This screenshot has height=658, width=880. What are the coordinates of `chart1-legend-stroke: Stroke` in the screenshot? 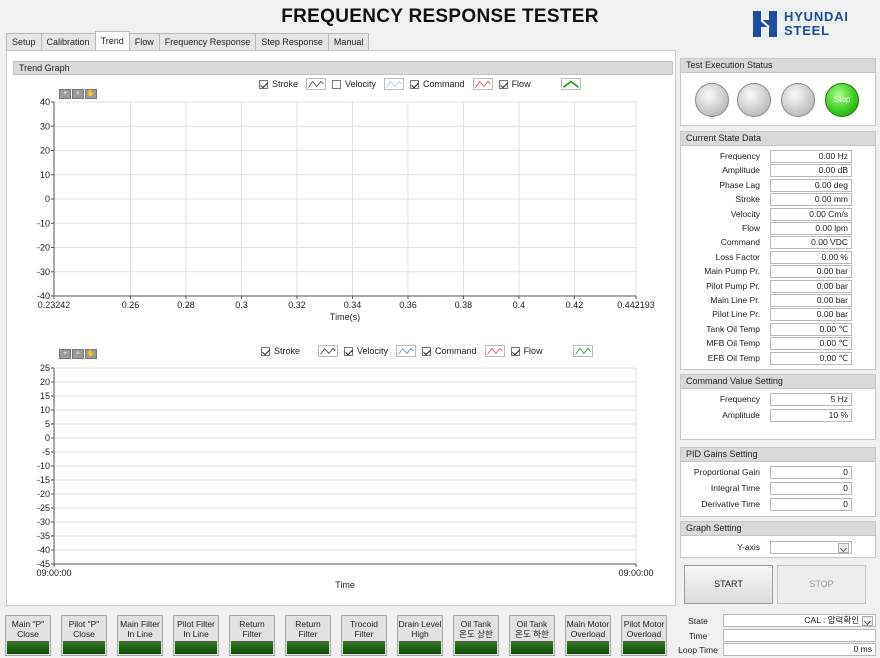 It's located at (279, 84).